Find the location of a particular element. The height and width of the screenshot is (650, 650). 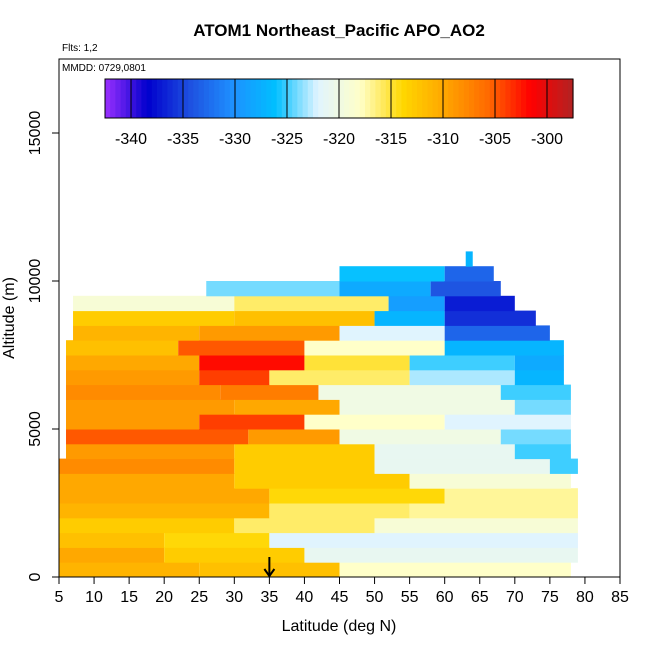

y-tick-label: 15000 is located at coordinates (35, 133).